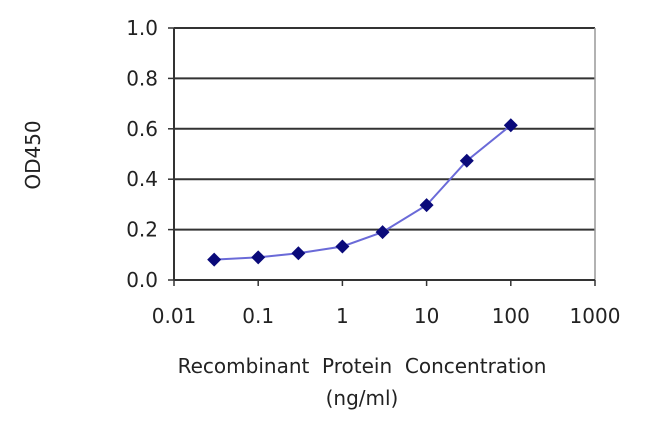 This screenshot has height=433, width=650. I want to click on x-axis-label: Recombinant Protein Concentration, so click(362, 366).